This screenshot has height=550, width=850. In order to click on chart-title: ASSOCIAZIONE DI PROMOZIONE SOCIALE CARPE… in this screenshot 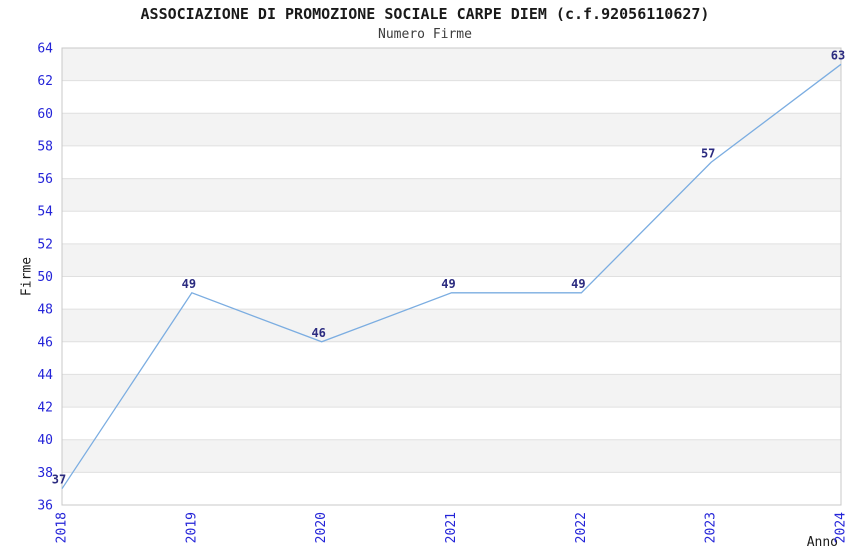, I will do `click(425, 14)`.